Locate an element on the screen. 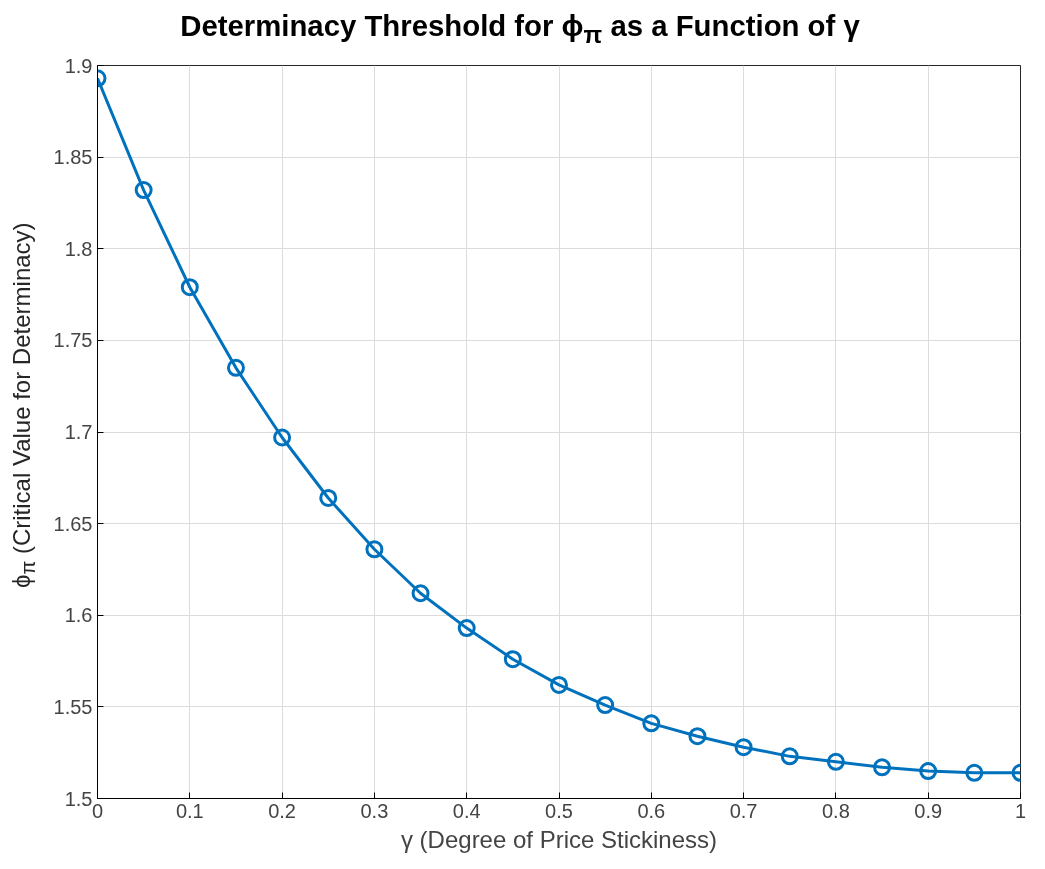 This screenshot has height=869, width=1045. x-tick-label: 0.8 is located at coordinates (836, 810).